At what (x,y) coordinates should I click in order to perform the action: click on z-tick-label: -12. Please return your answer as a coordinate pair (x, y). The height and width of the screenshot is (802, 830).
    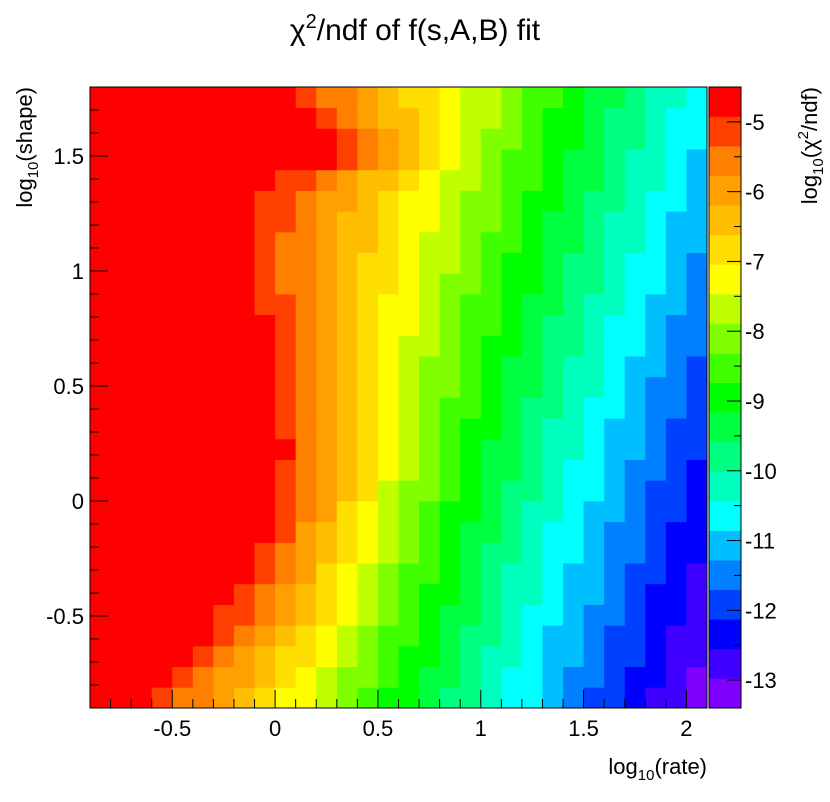
    Looking at the image, I should click on (761, 610).